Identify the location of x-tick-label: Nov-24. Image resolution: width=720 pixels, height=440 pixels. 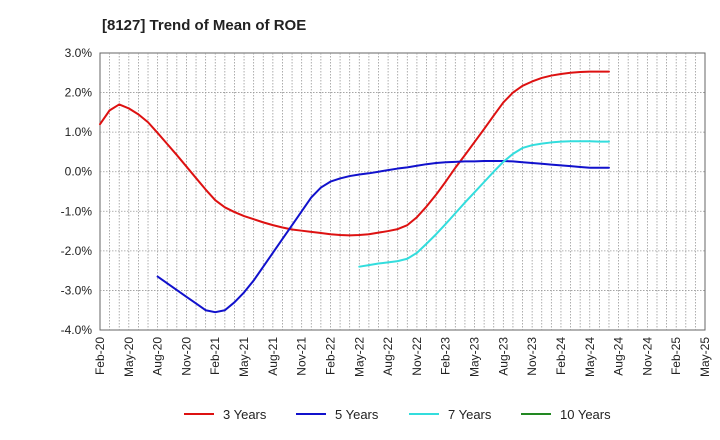
(647, 356).